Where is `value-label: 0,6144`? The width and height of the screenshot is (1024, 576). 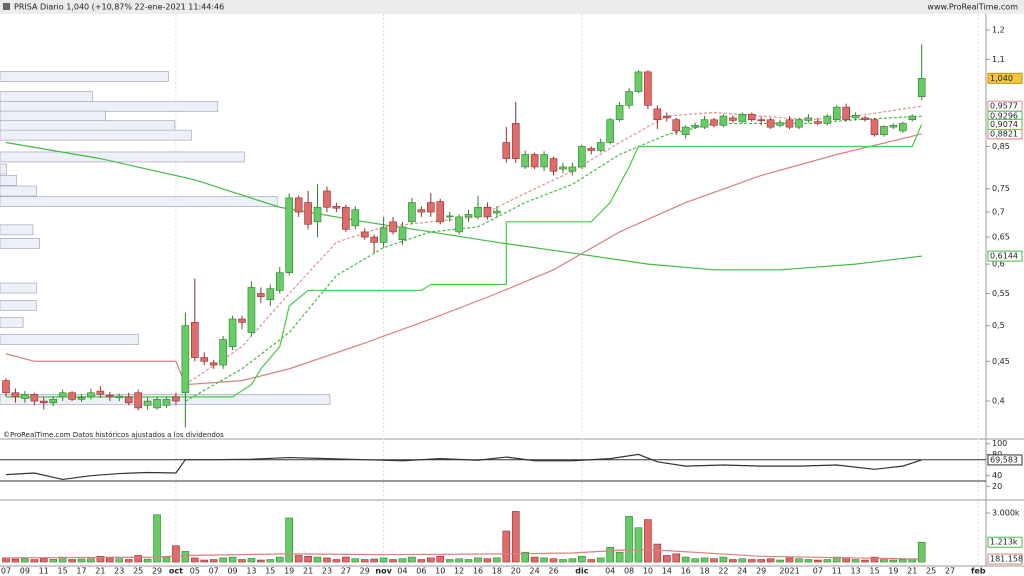
value-label: 0,6144 is located at coordinates (1004, 256).